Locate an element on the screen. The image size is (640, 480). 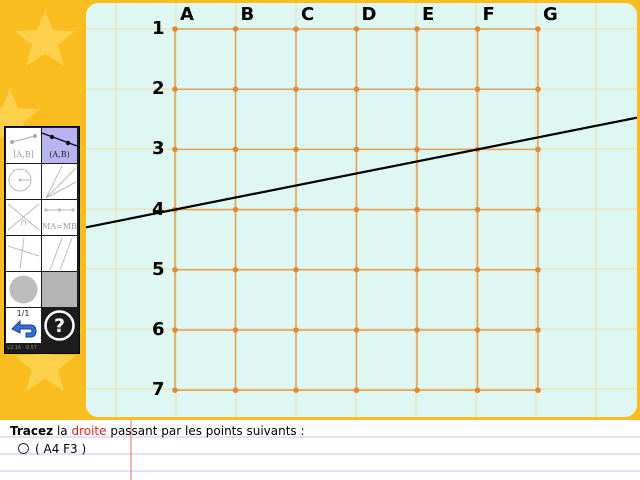
parallel-tool-icon is located at coordinates (61, 254).